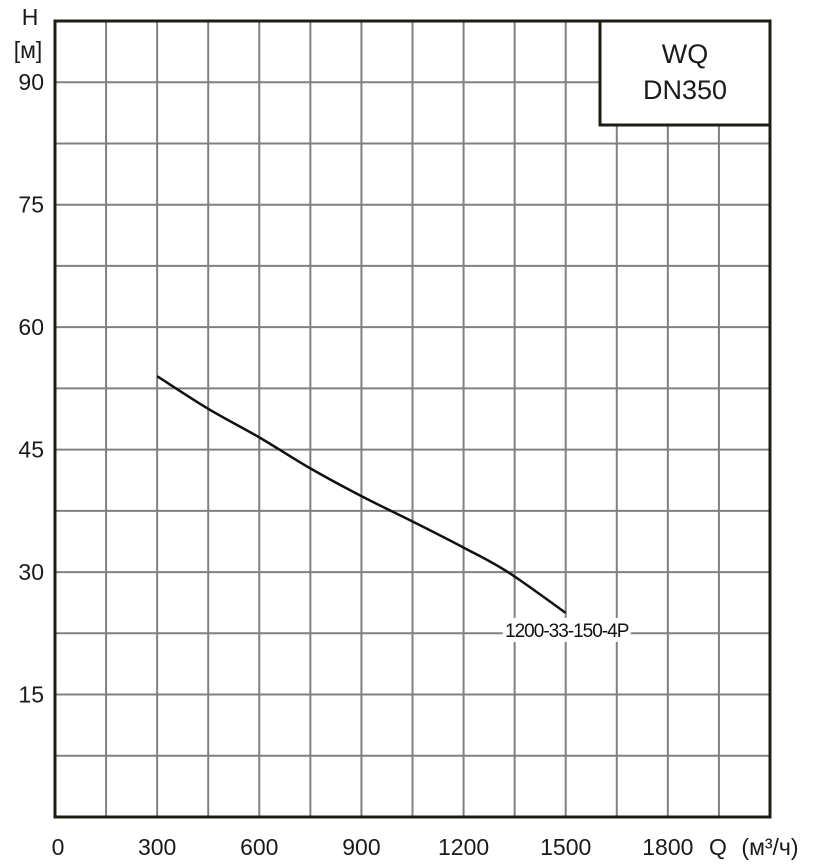 This screenshot has width=815, height=865. What do you see at coordinates (157, 847) in the screenshot?
I see `x-tick-label: 300` at bounding box center [157, 847].